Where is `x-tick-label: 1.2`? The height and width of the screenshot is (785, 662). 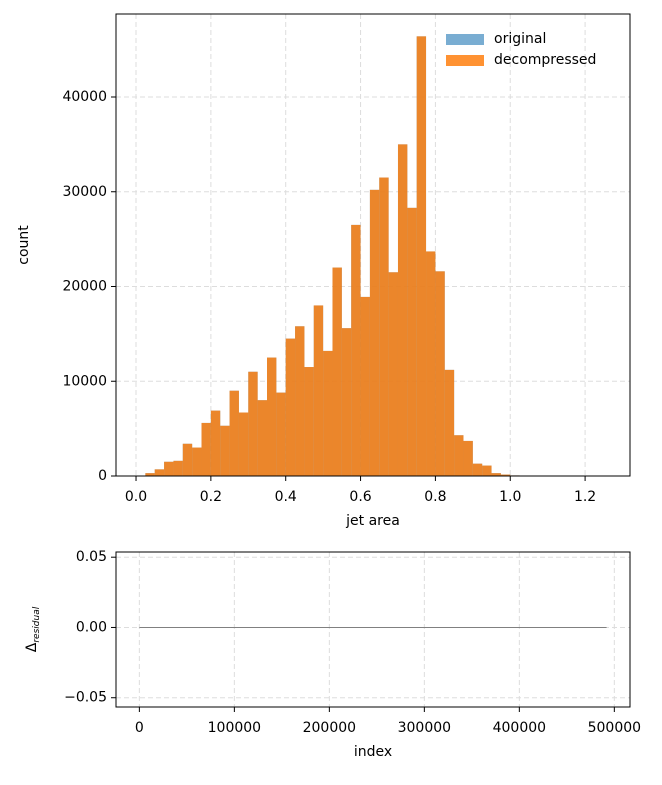
x-tick-label: 1.2 is located at coordinates (585, 497).